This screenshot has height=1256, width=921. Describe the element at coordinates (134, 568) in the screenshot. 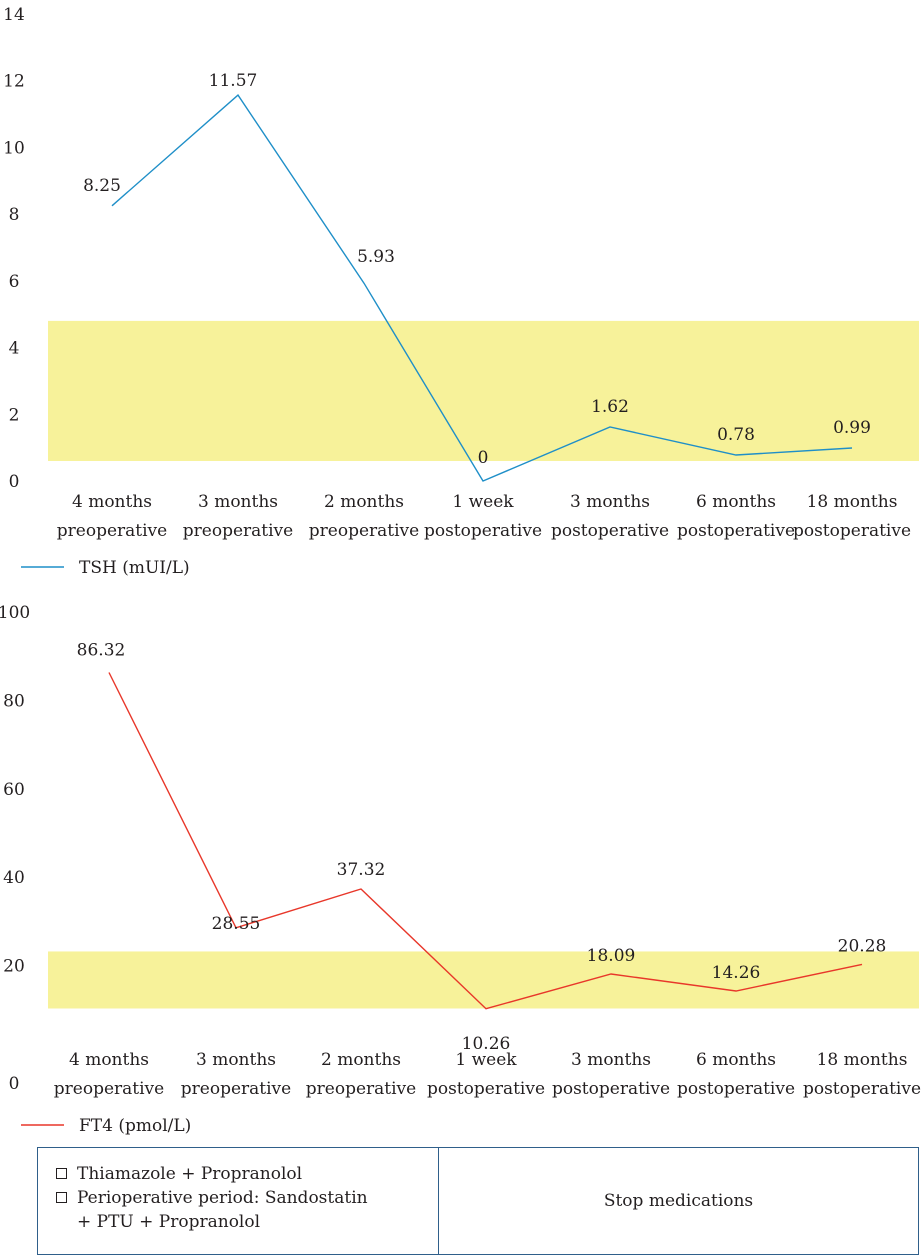

I see `legend-label: TSH (mUI/L)` at that location.